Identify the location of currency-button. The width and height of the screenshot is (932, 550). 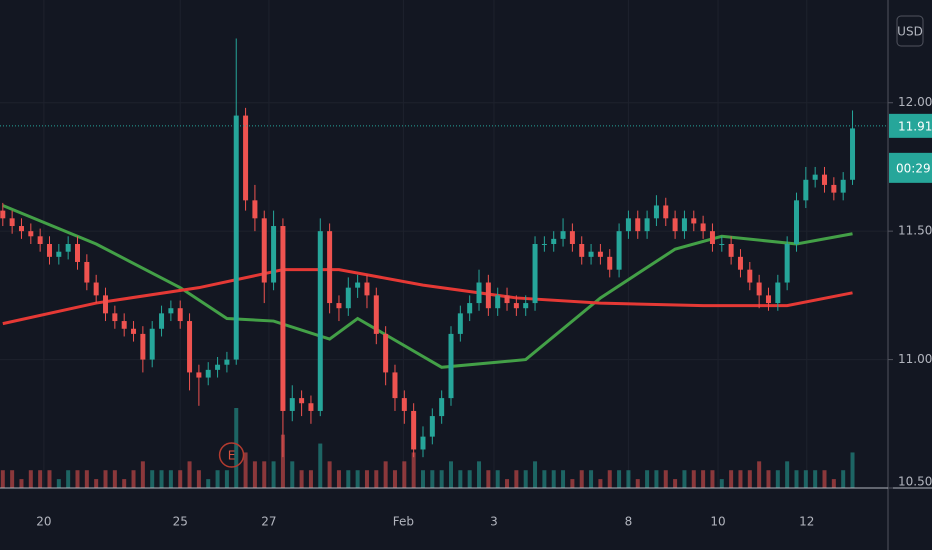
(910, 31).